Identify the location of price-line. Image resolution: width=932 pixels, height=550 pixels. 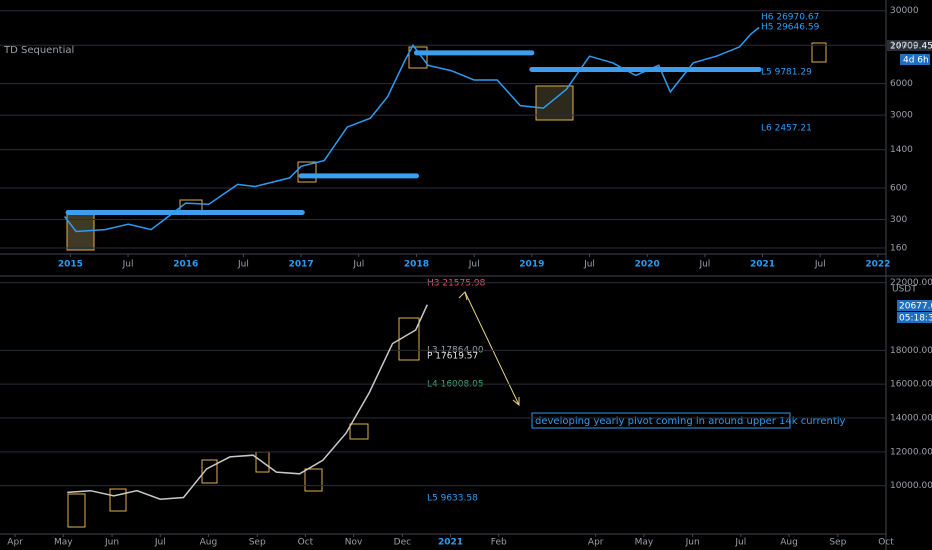
(247, 402).